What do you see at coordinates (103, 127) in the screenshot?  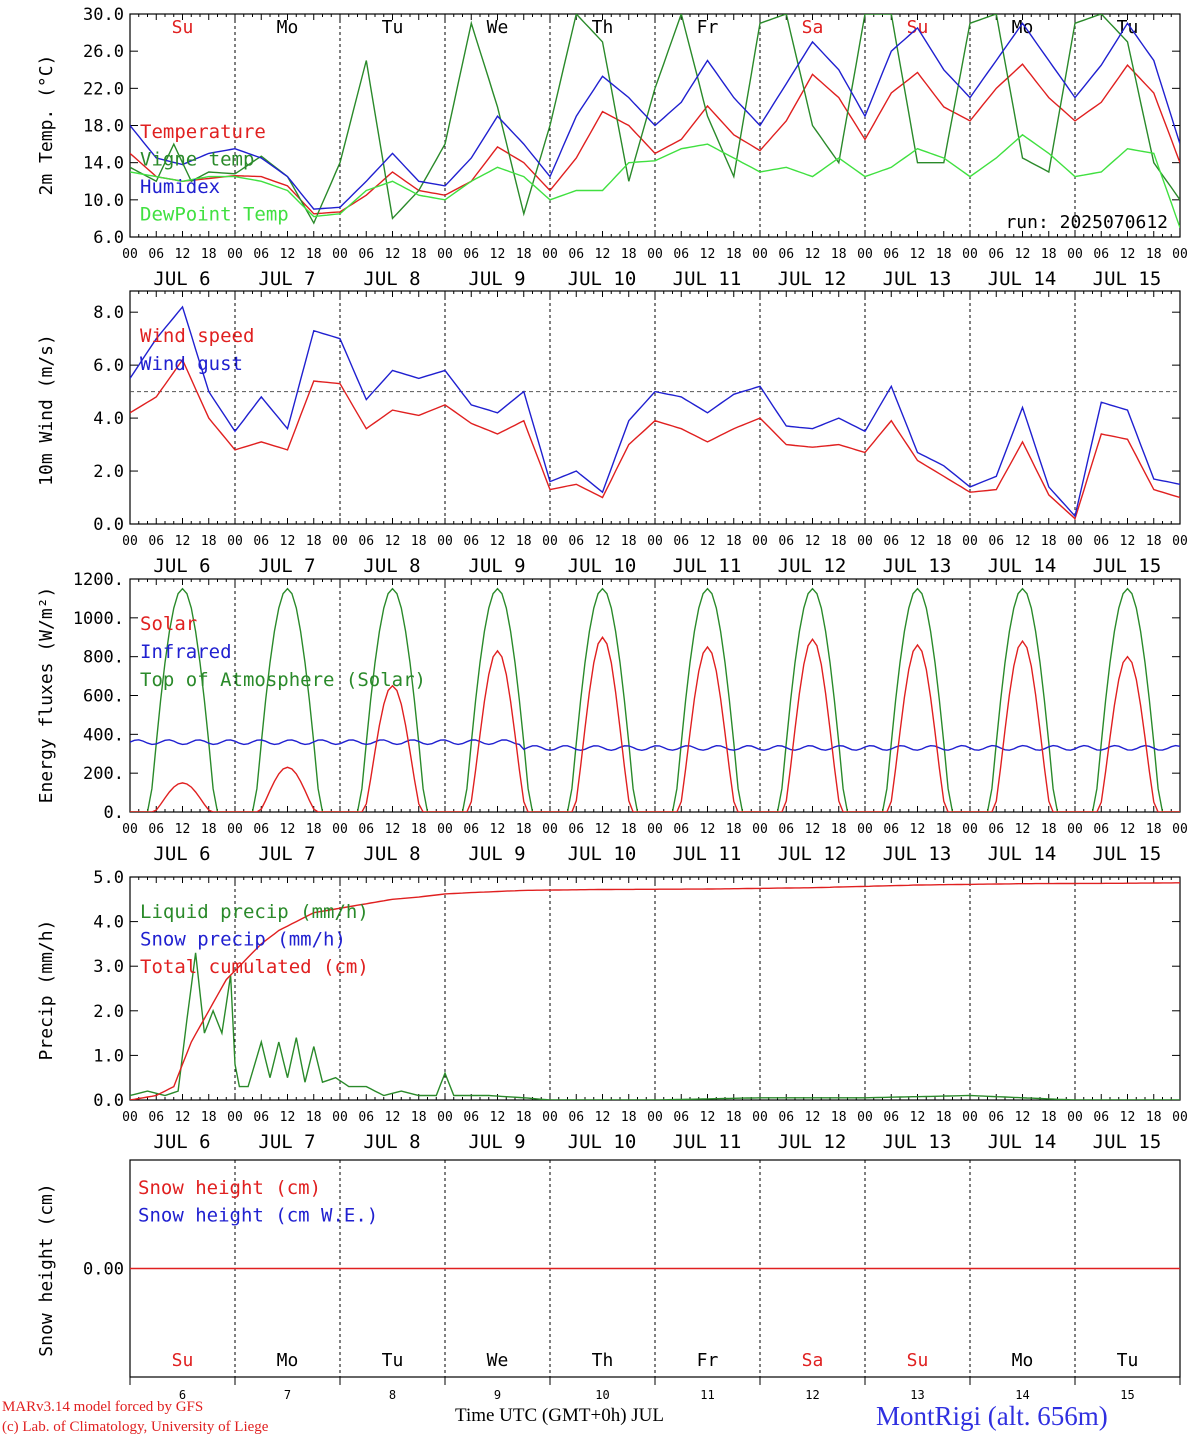 I see `y-tick-label: 18.0` at bounding box center [103, 127].